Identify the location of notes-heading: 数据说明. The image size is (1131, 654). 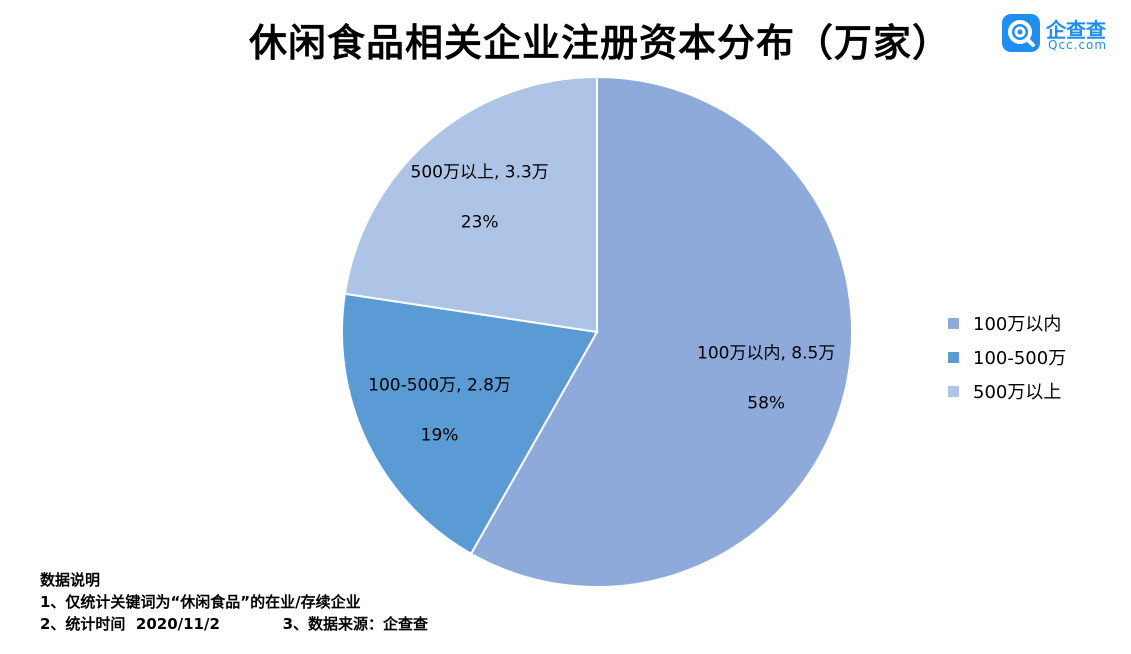
(70, 580).